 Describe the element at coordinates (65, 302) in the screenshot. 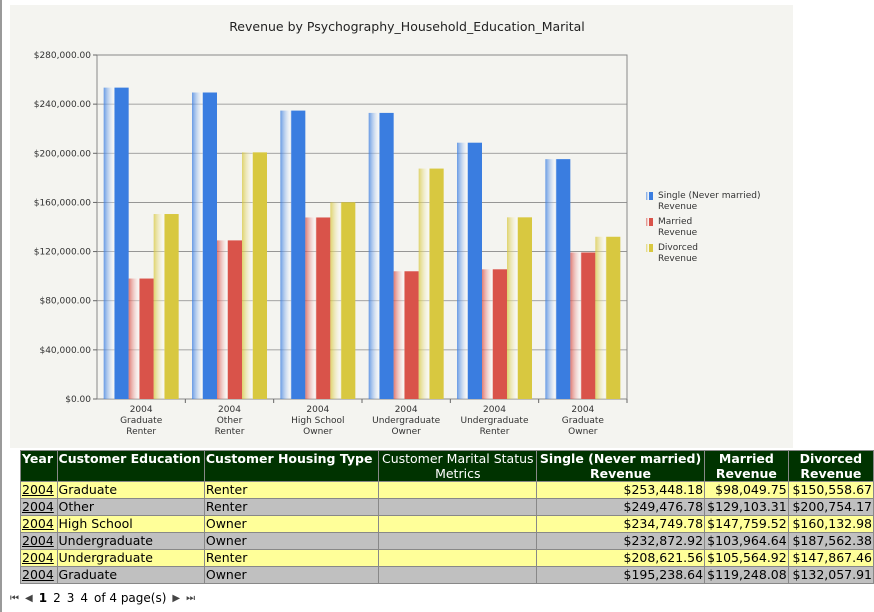

I see `y-tick-label: $80,000.00` at that location.